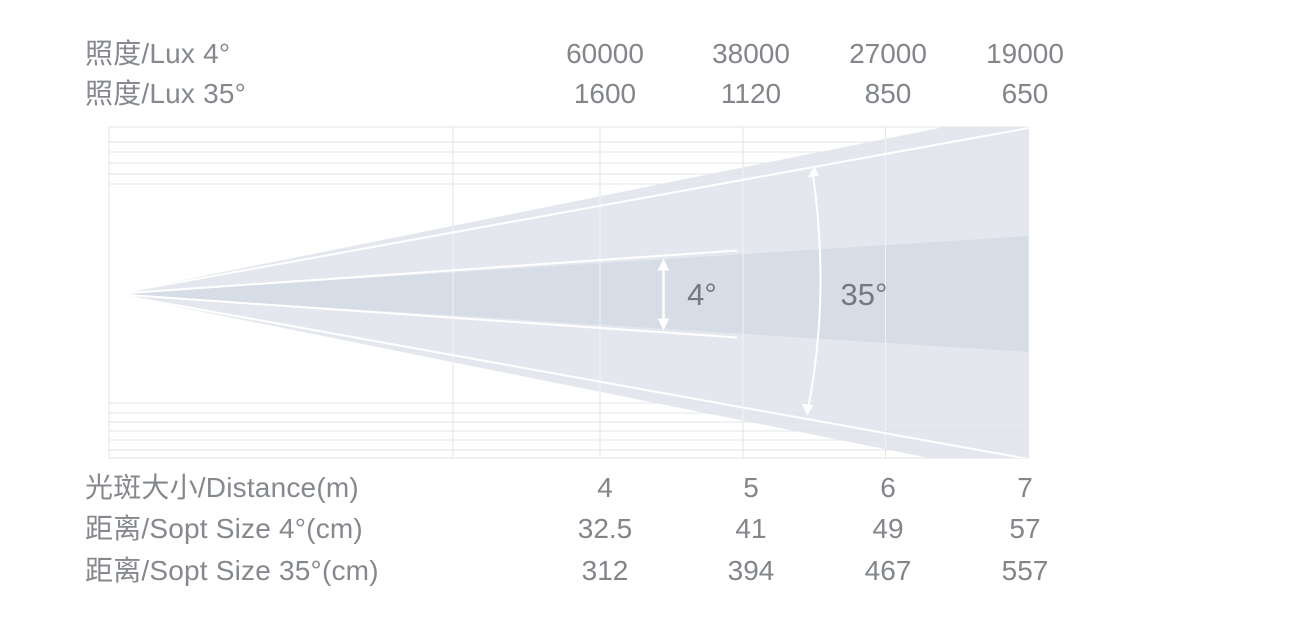 The height and width of the screenshot is (617, 1314). Describe the element at coordinates (751, 487) in the screenshot. I see `distance-value-col2: 5` at that location.